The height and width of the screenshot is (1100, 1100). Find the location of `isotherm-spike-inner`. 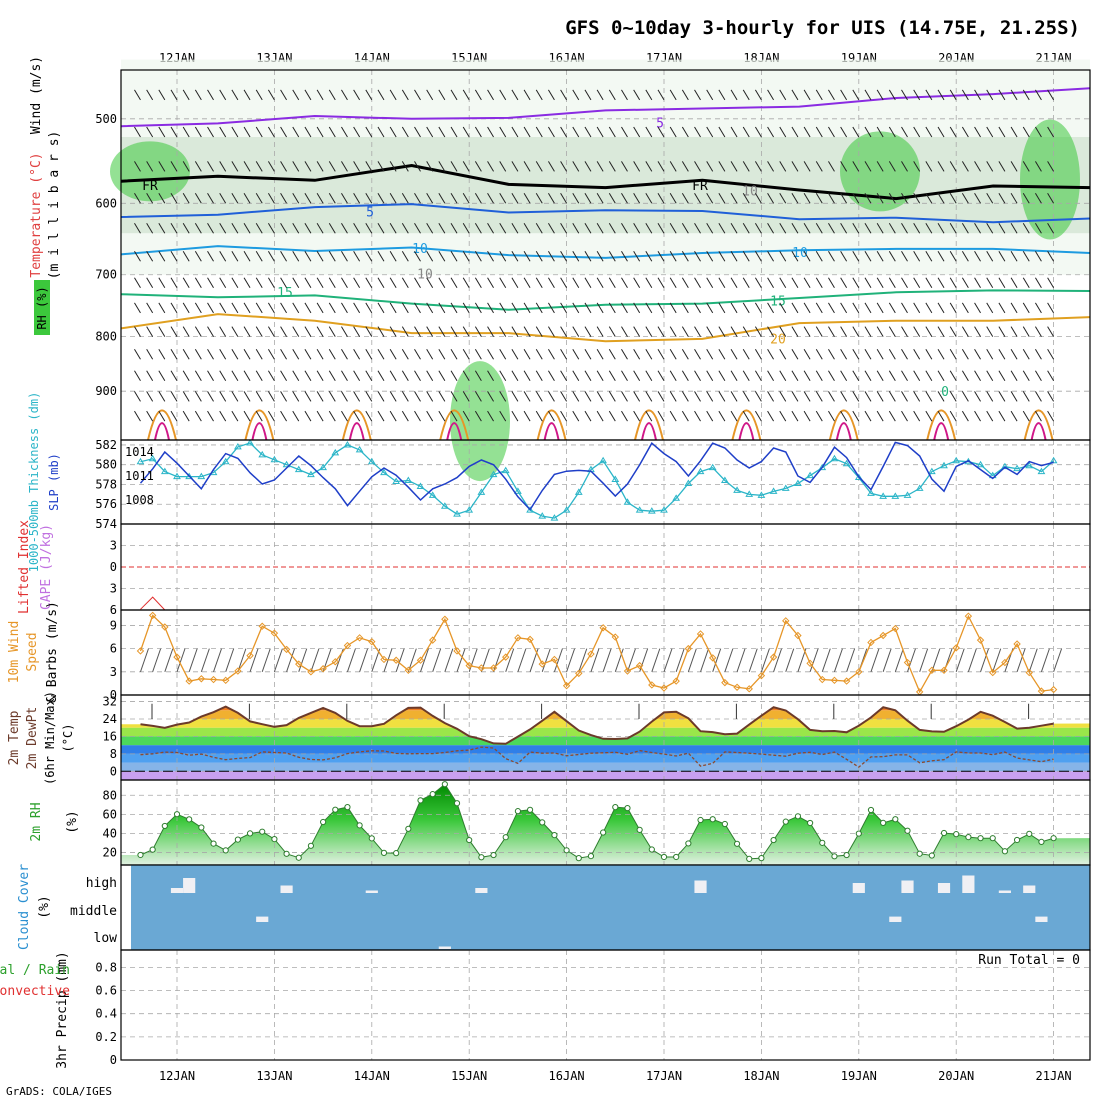

isotherm-spike-inner is located at coordinates (162, 431).